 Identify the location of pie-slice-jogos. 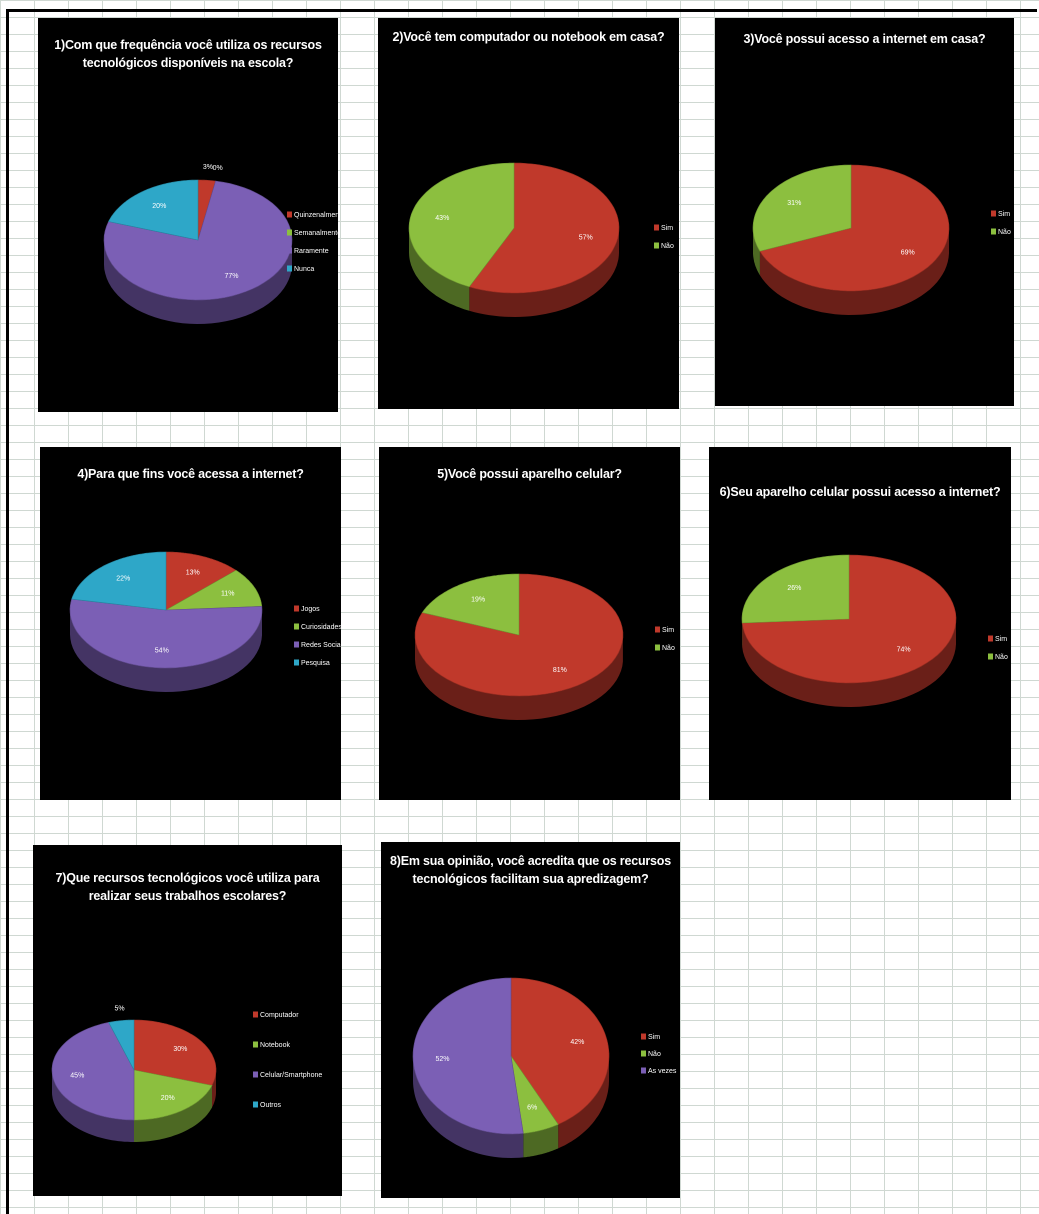
(201, 581).